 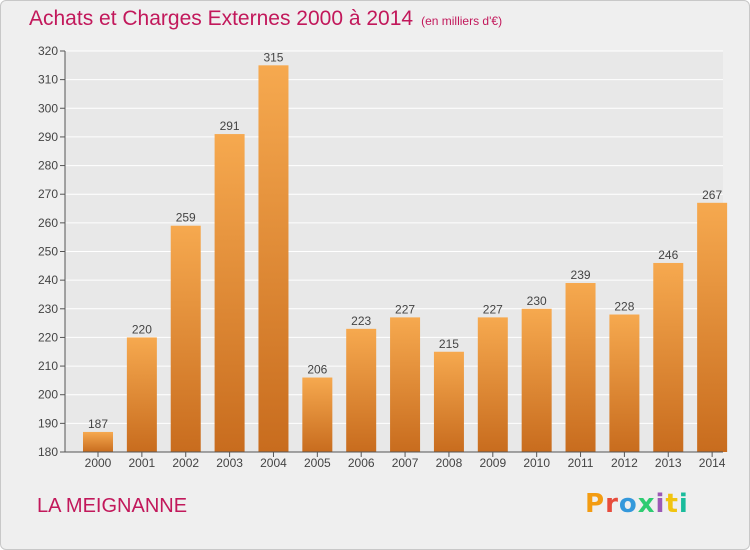 I want to click on data-label: 220, so click(x=142, y=329).